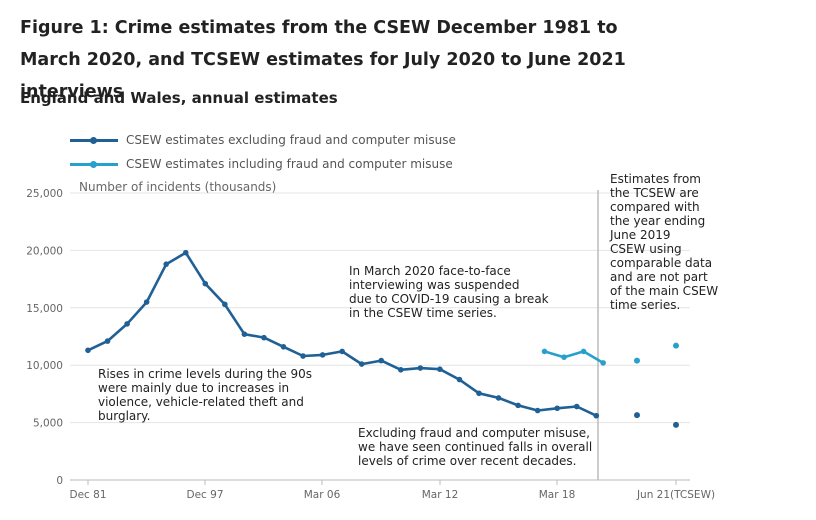  Describe the element at coordinates (664, 291) in the screenshot. I see `annotation-tcsew-line: of the main CSEW` at that location.